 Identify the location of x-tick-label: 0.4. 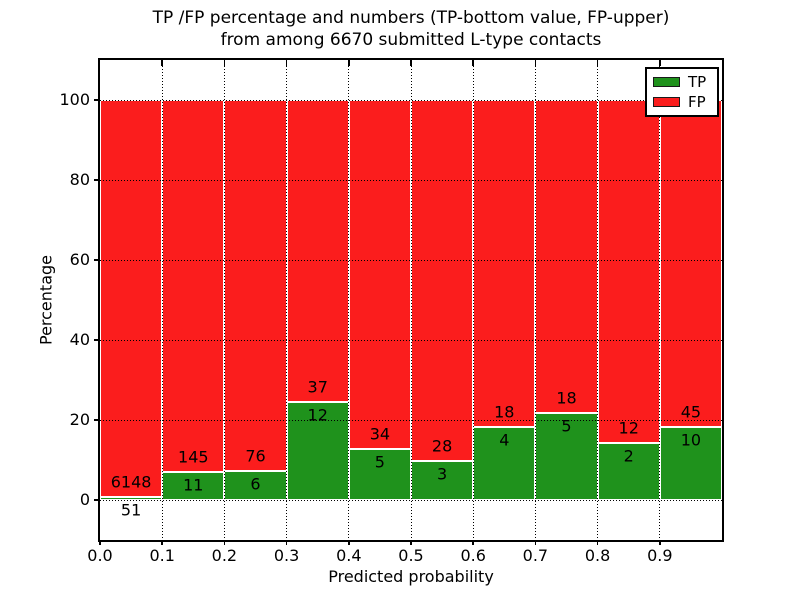
(349, 555).